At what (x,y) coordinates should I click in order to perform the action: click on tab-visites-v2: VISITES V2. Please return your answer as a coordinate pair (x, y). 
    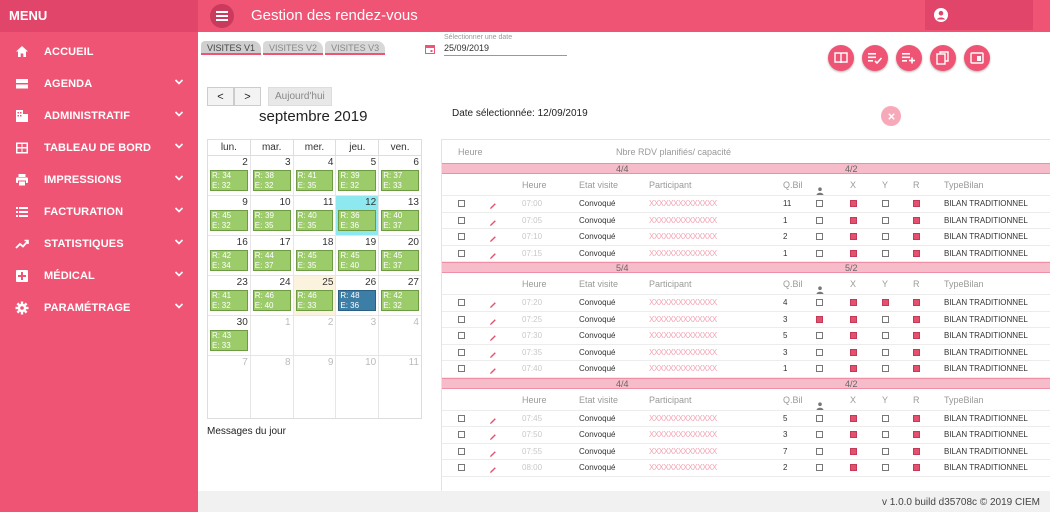
    Looking at the image, I should click on (293, 48).